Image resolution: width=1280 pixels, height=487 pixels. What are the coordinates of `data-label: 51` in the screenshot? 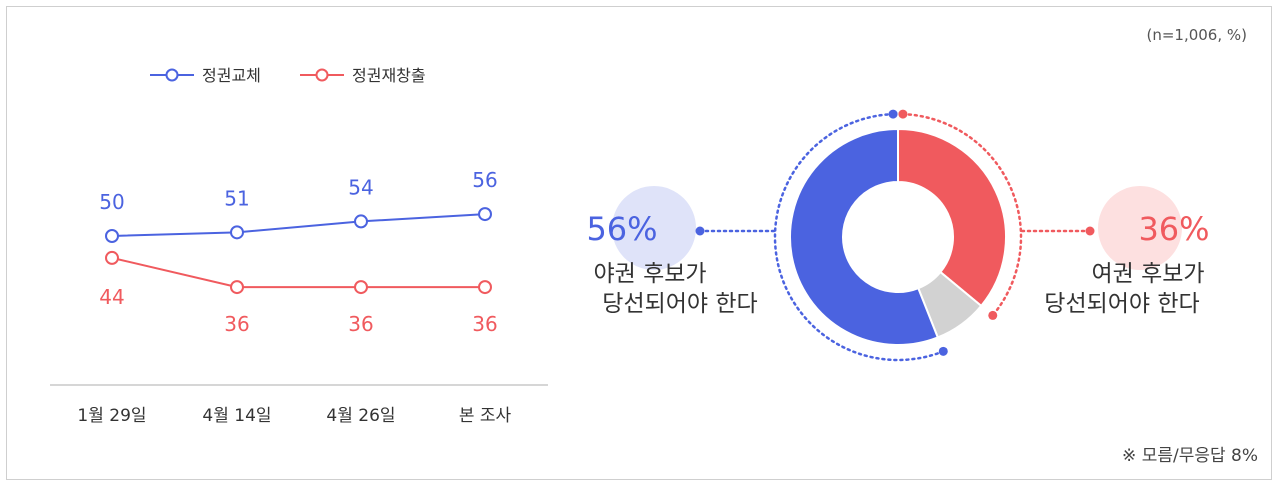 It's located at (236, 198).